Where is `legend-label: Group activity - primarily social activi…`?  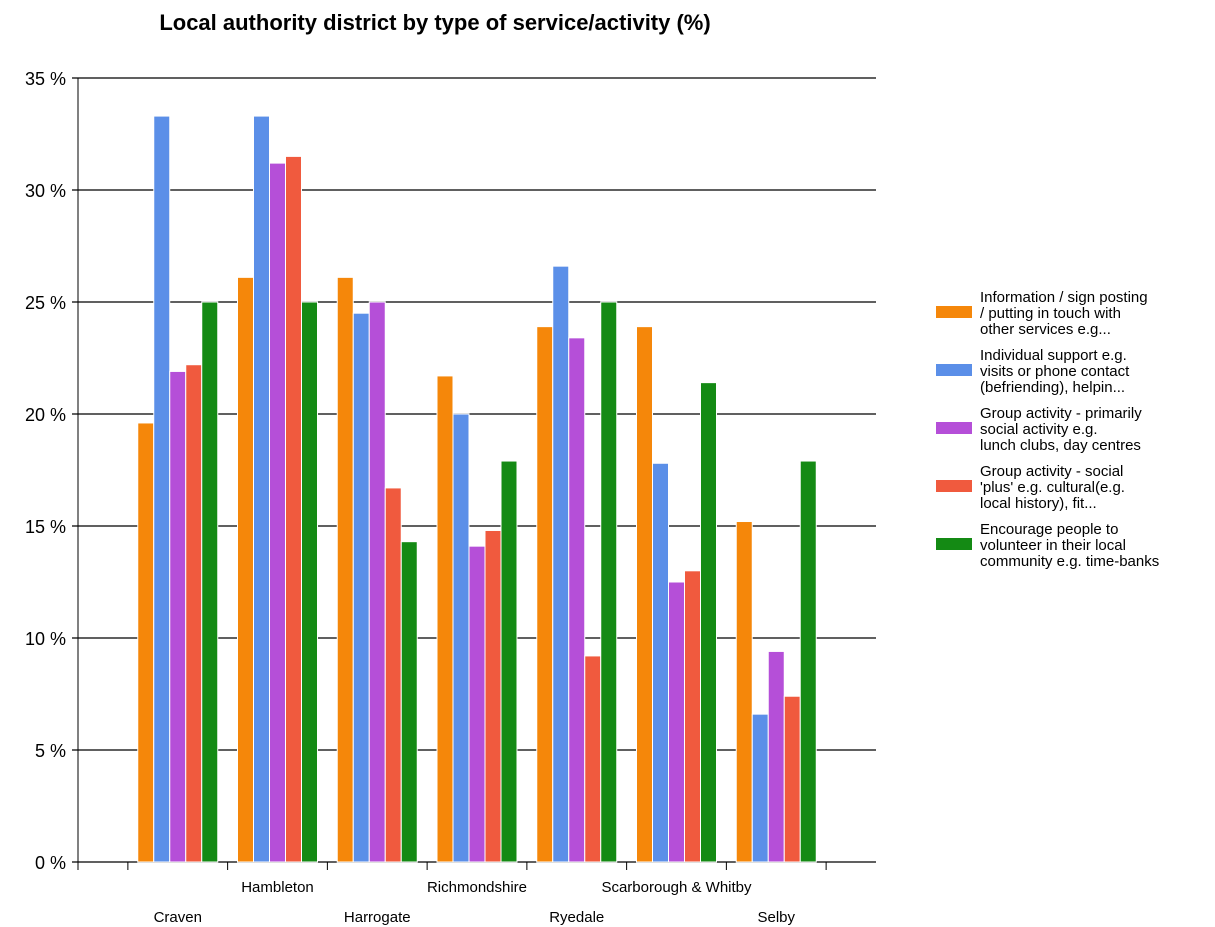
legend-label: Group activity - primarily social activi… is located at coordinates (1061, 429).